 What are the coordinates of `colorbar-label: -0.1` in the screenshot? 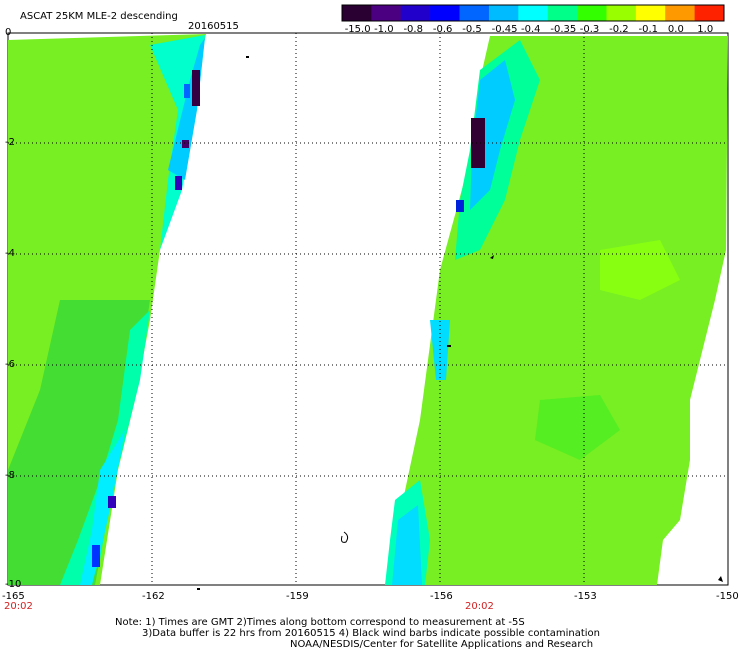 It's located at (648, 29).